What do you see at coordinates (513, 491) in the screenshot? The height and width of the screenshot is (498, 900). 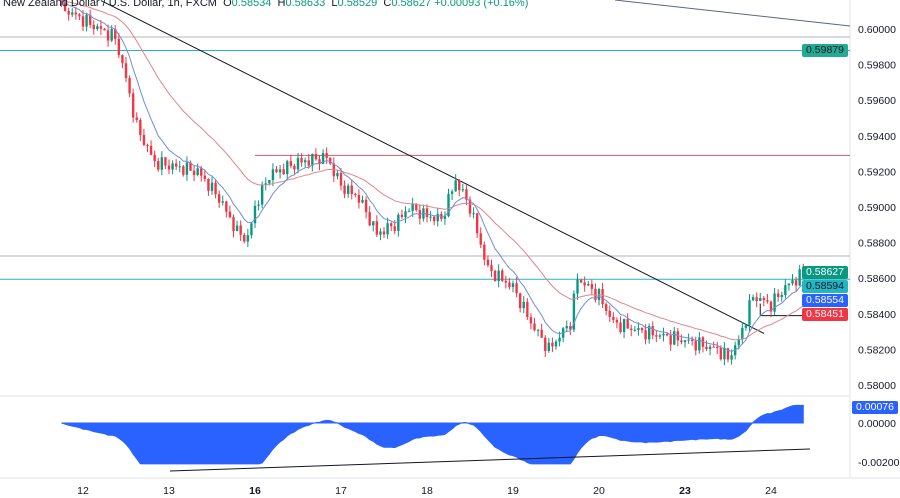 I see `time-tick-label: 19` at bounding box center [513, 491].